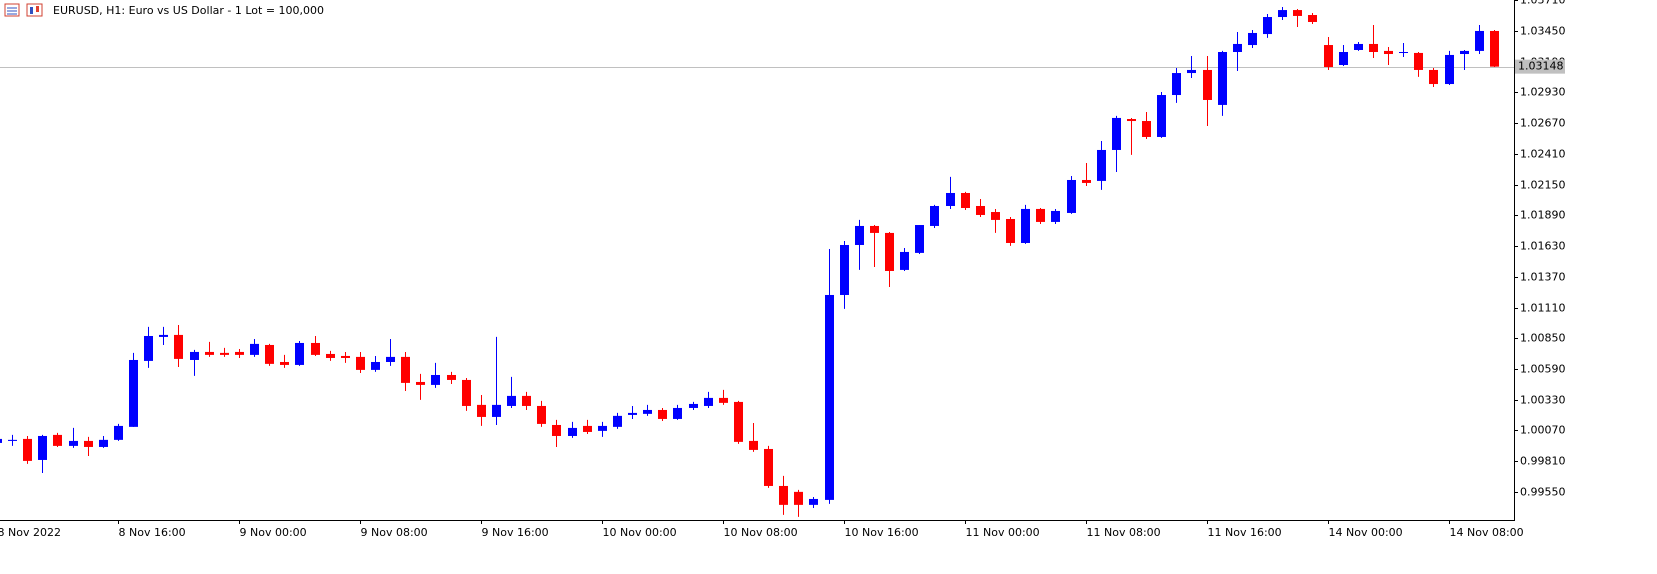 This screenshot has height=574, width=1657. Describe the element at coordinates (30, 532) in the screenshot. I see `x-tick-label: 8 Nov 2022` at that location.